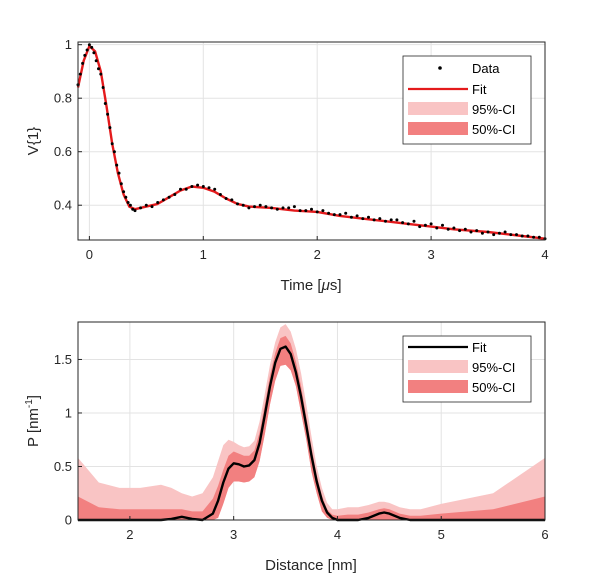 The height and width of the screenshot is (587, 604). Describe the element at coordinates (479, 347) in the screenshot. I see `bottom-legend-fit-label: Fit` at that location.